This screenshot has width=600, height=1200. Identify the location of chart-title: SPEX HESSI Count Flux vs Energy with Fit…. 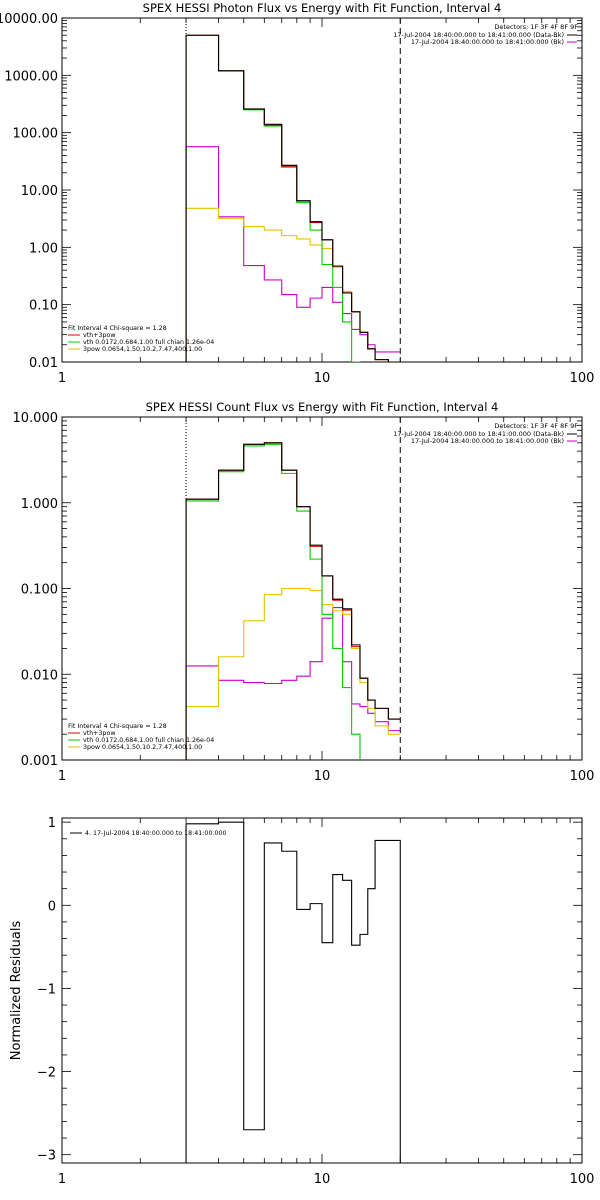
(322, 407).